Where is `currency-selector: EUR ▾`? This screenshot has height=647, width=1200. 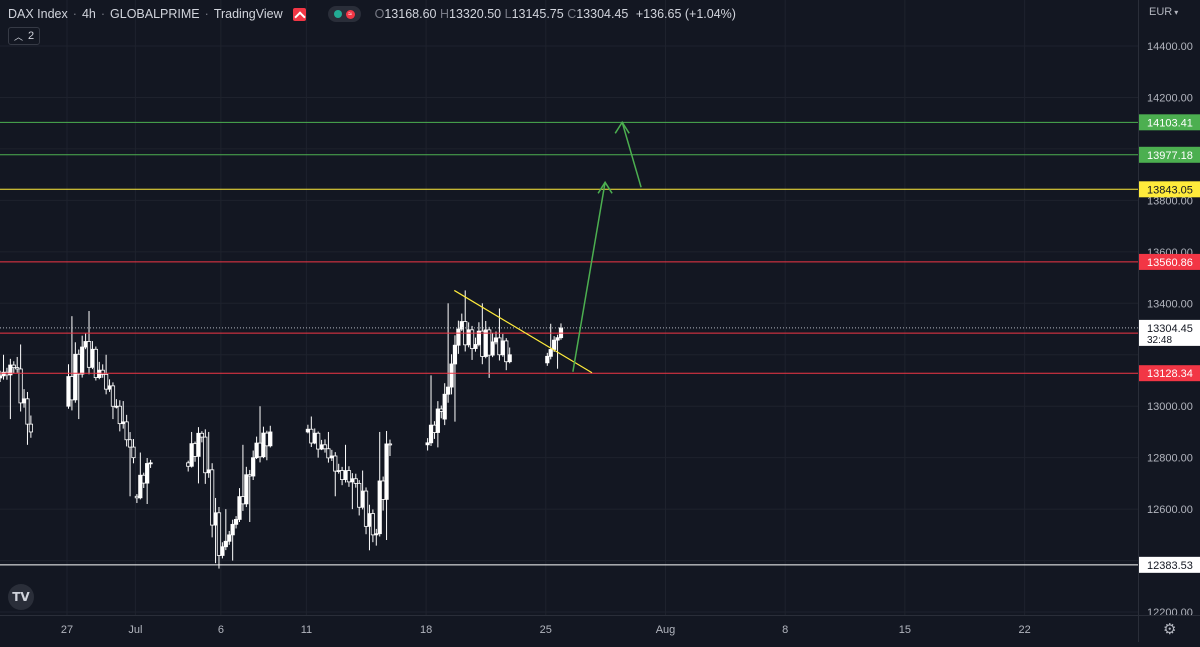 currency-selector: EUR ▾ is located at coordinates (1164, 12).